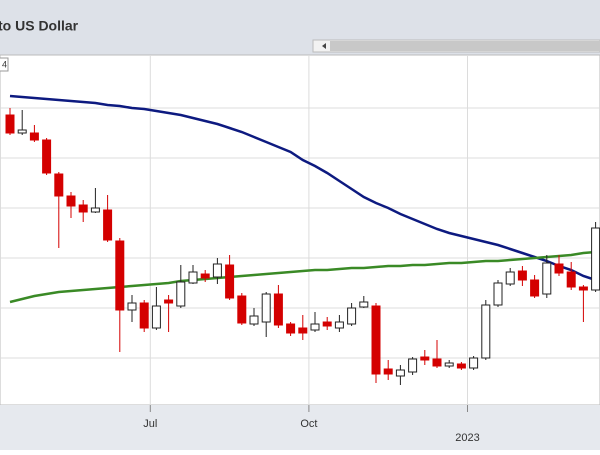  I want to click on scroll-left, so click(324, 46).